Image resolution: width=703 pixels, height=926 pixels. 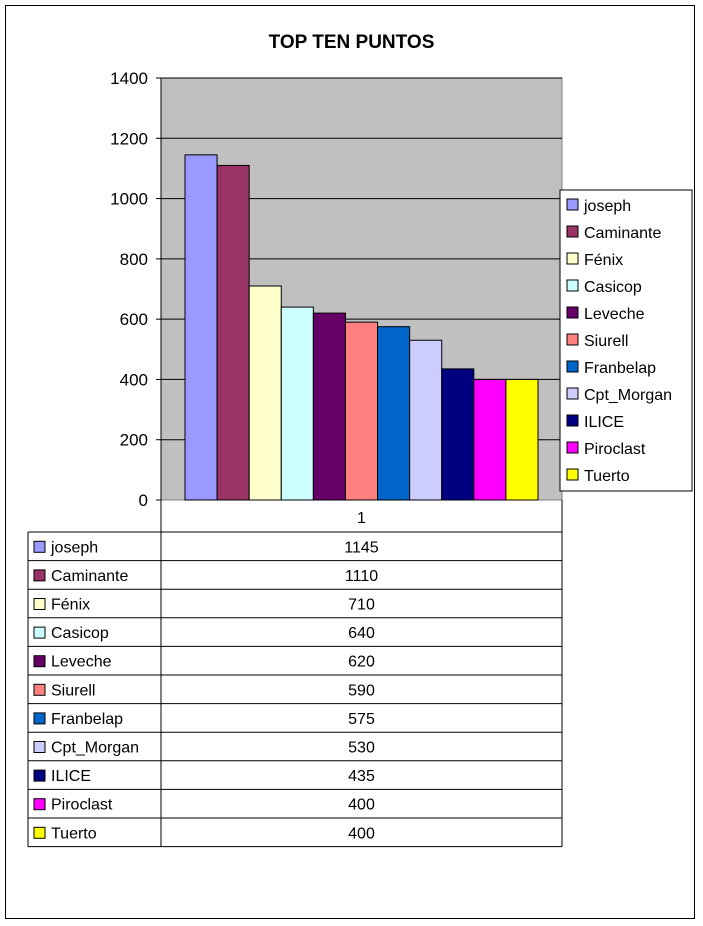 What do you see at coordinates (628, 395) in the screenshot?
I see `legend-label: Cpt_Morgan` at bounding box center [628, 395].